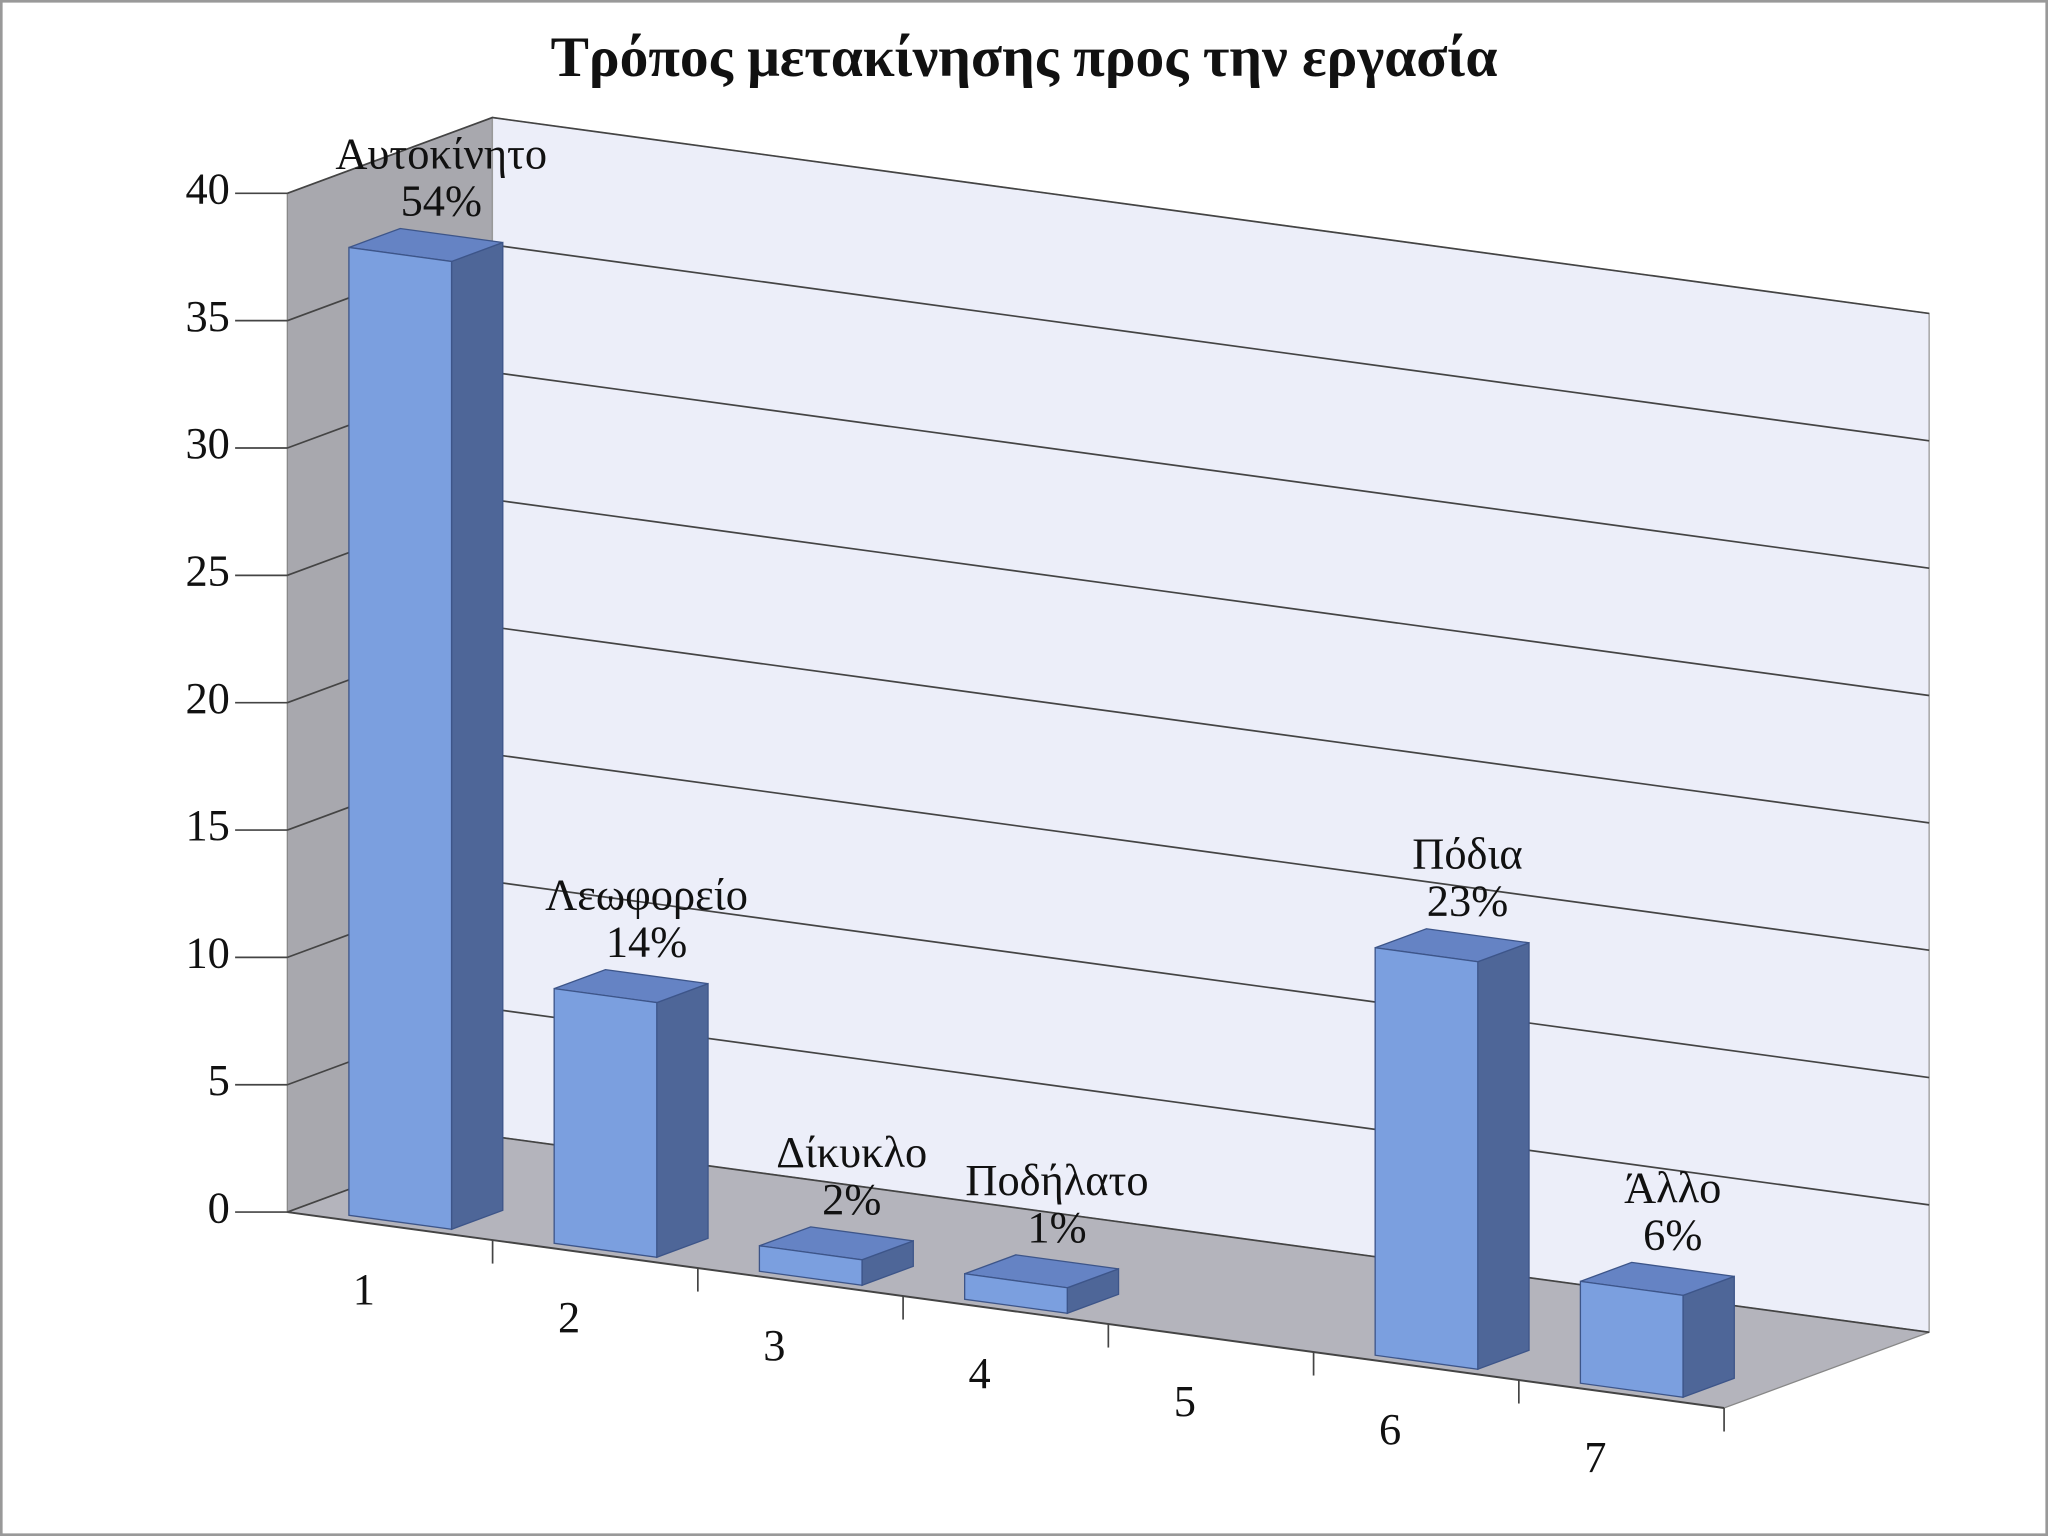 The width and height of the screenshot is (2048, 1536). Describe the element at coordinates (207, 698) in the screenshot. I see `y-tick-label: 20` at that location.